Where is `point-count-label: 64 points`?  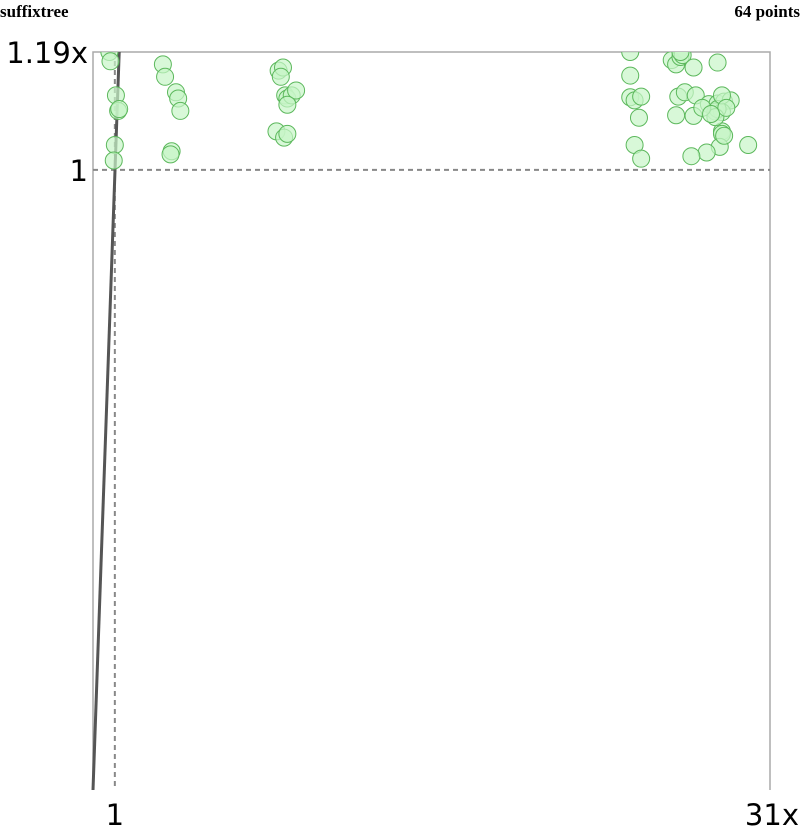
point-count-label: 64 points is located at coordinates (767, 11).